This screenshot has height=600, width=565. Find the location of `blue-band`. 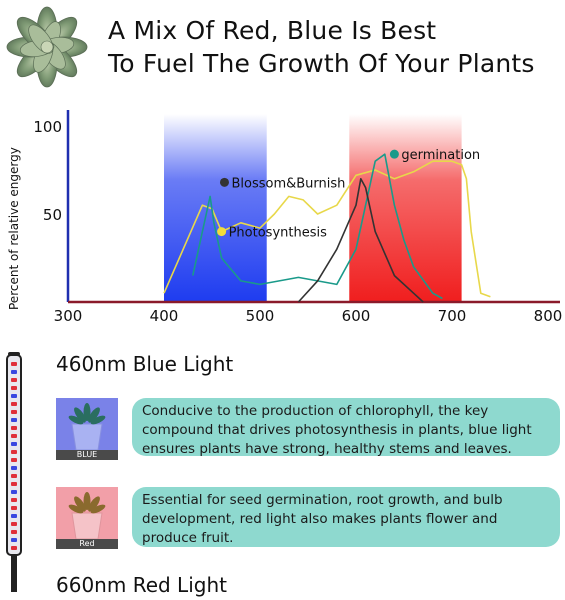

blue-band is located at coordinates (215, 208).